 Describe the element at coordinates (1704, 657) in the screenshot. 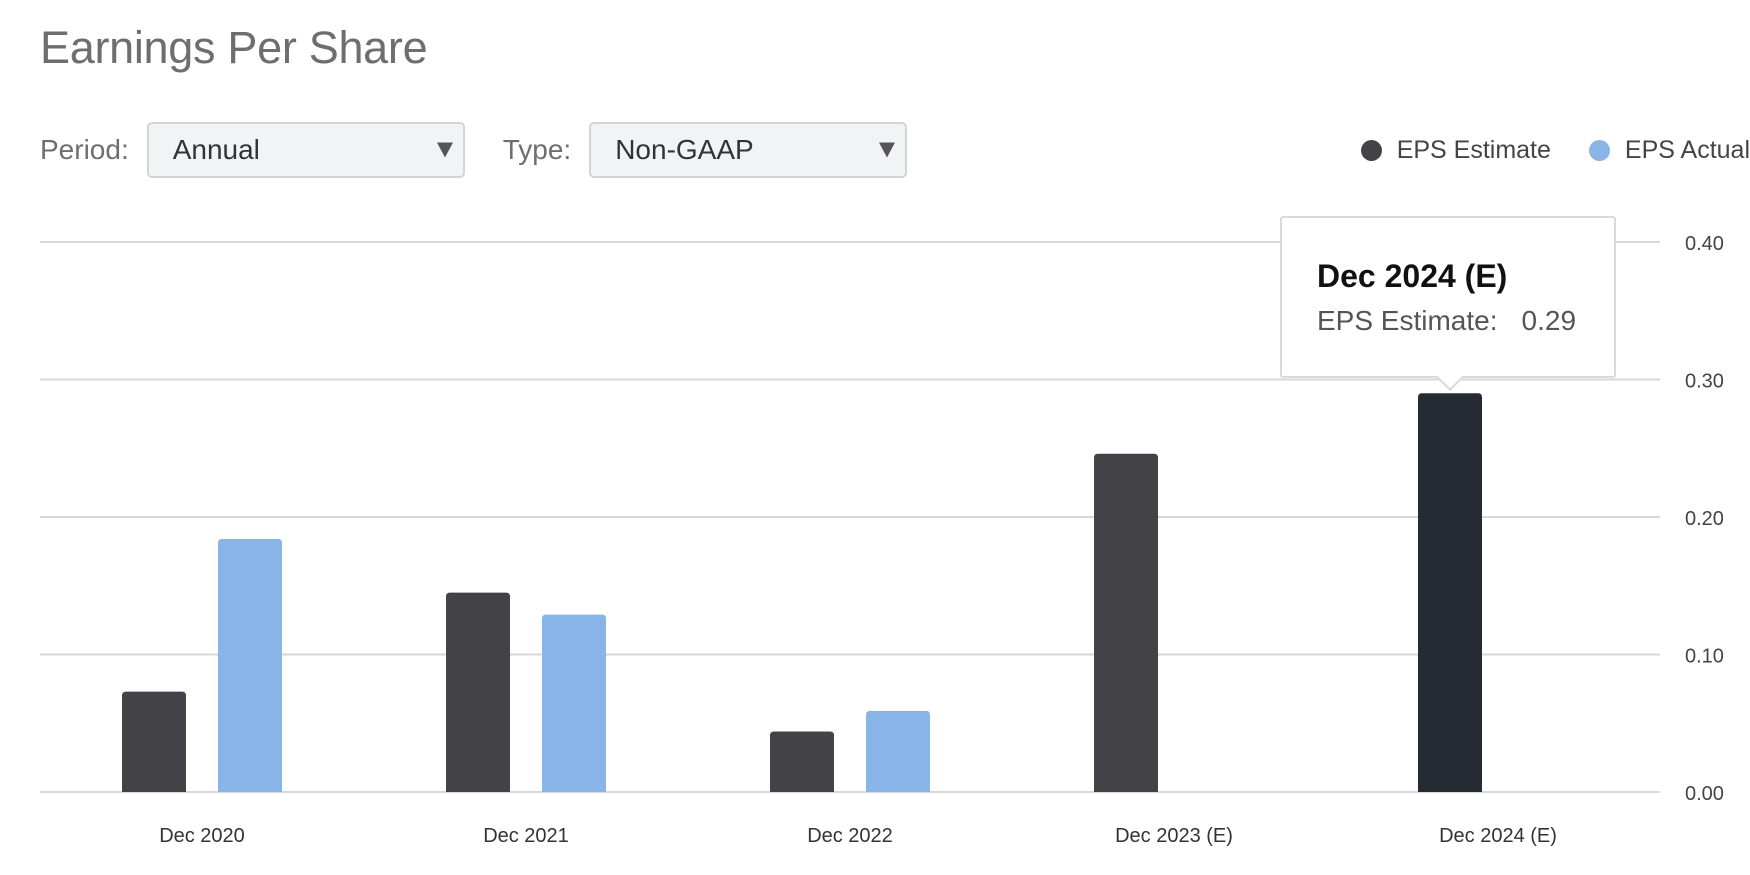

I see `y-tick-label: 0.10` at that location.